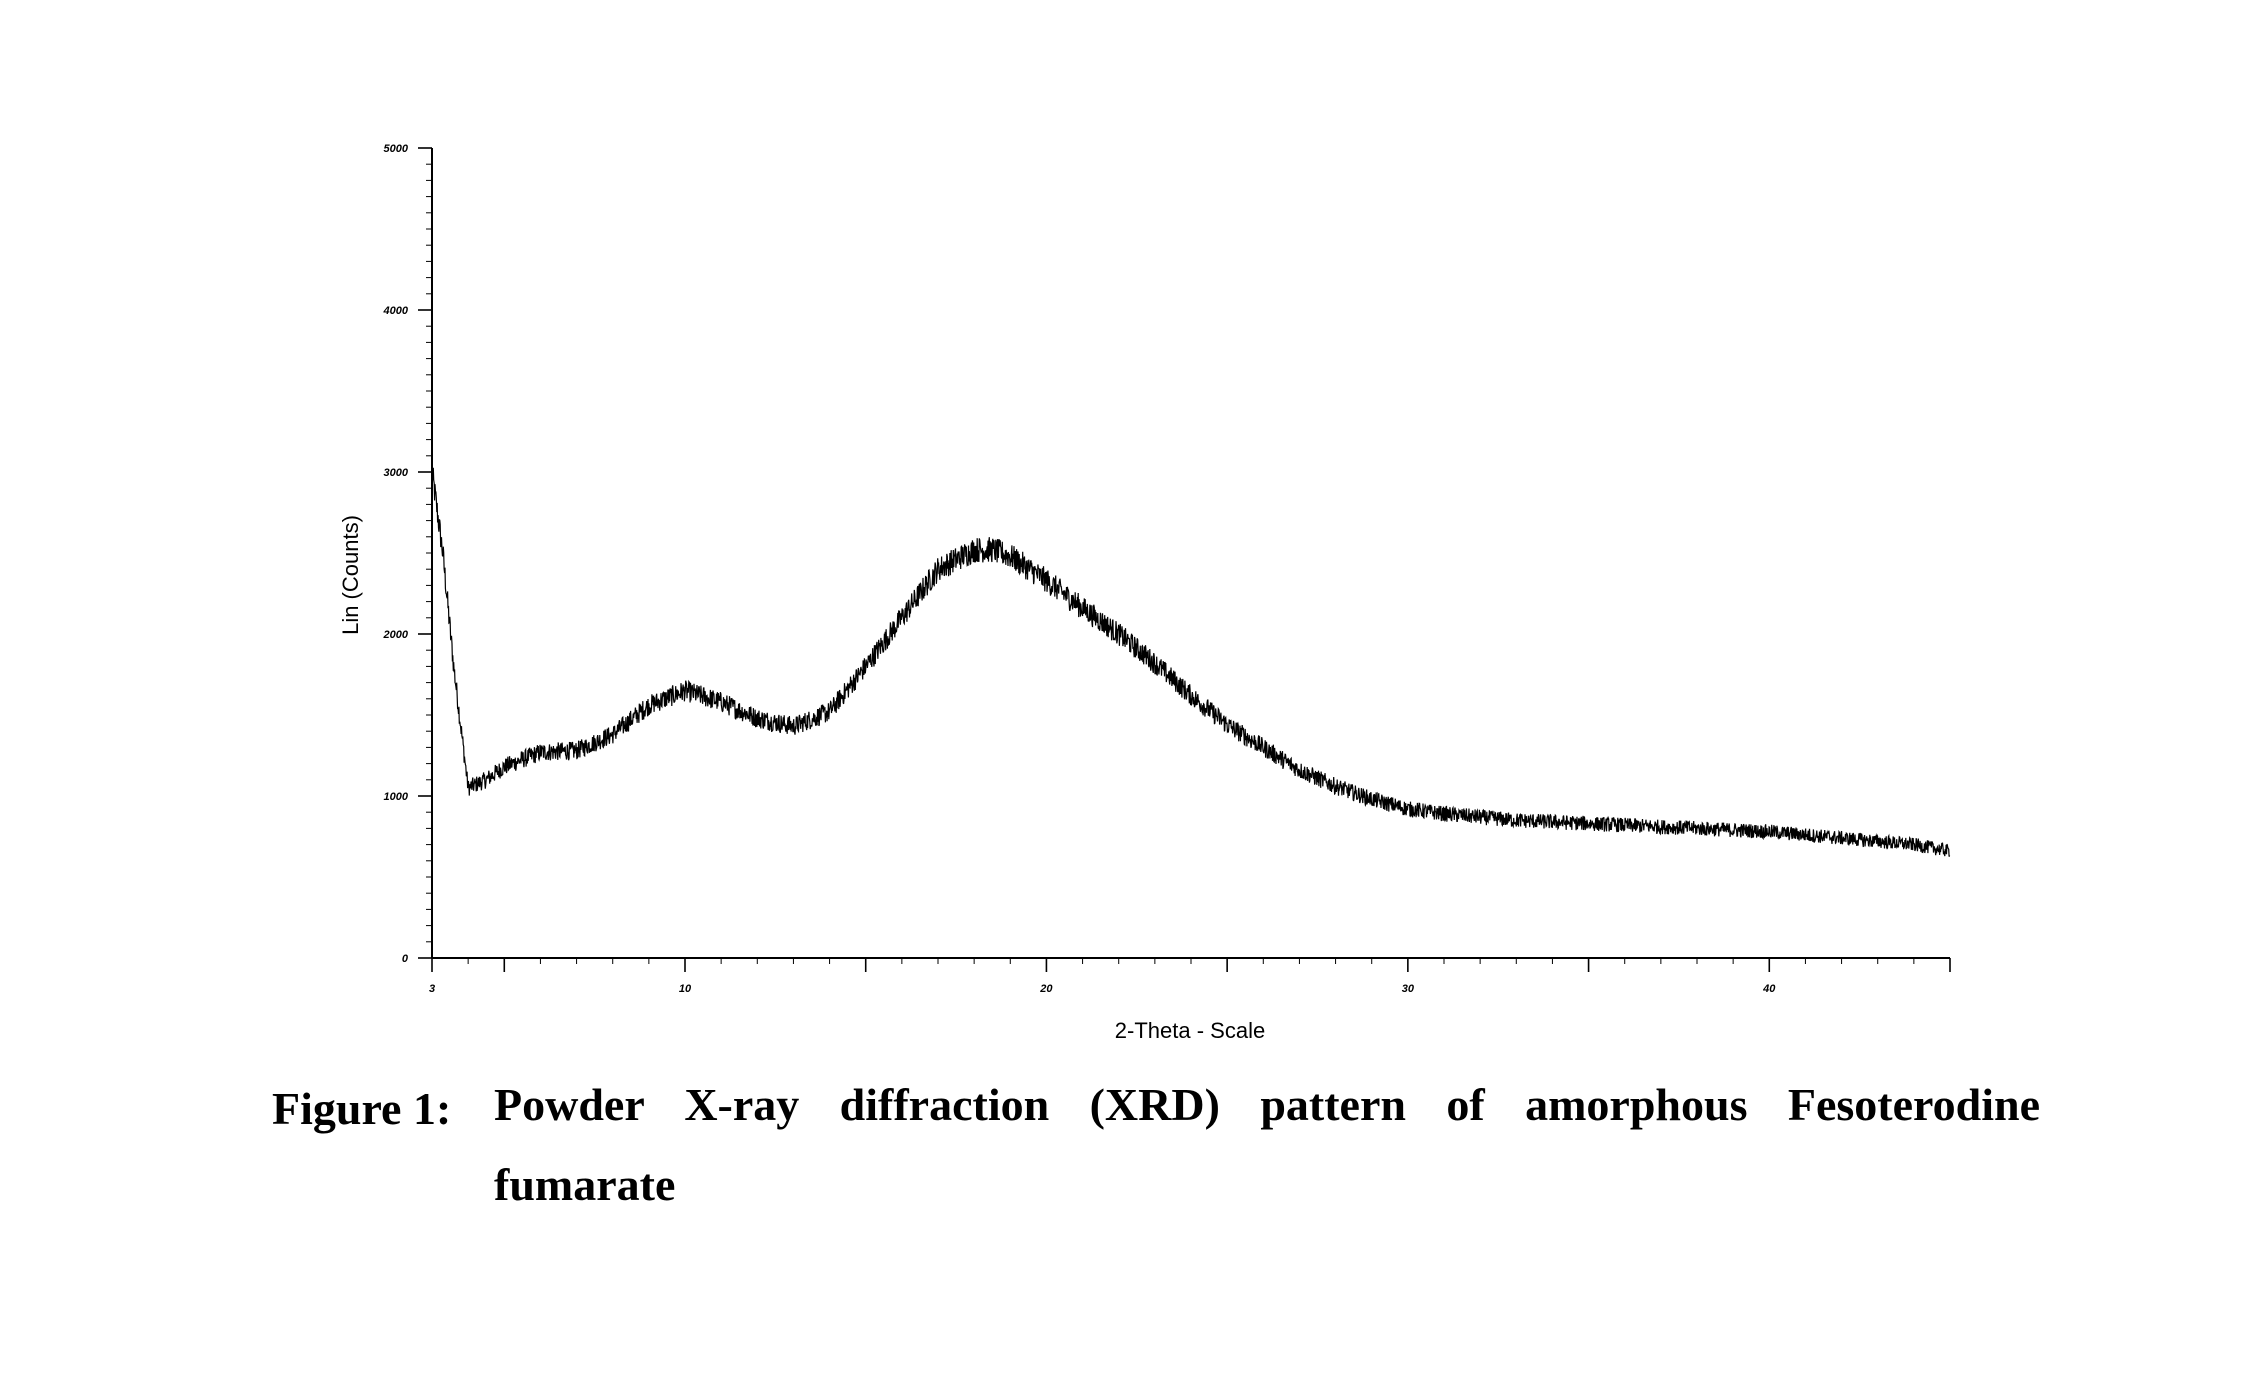 The image size is (2250, 1382). What do you see at coordinates (396, 149) in the screenshot?
I see `y-tick-label: 5000` at bounding box center [396, 149].